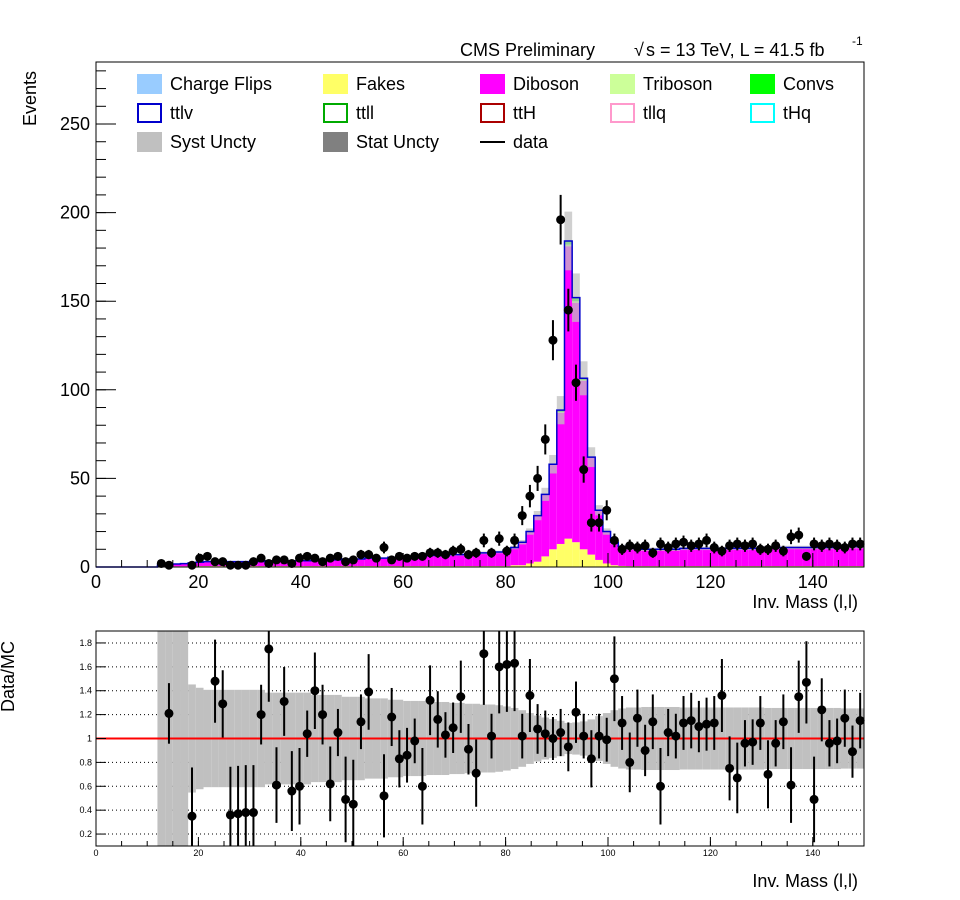 Image resolution: width=960 pixels, height=900 pixels. Describe the element at coordinates (735, 50) in the screenshot. I see `energy-lumi-label: s = 13 TeV, L = 41.5 fb` at that location.